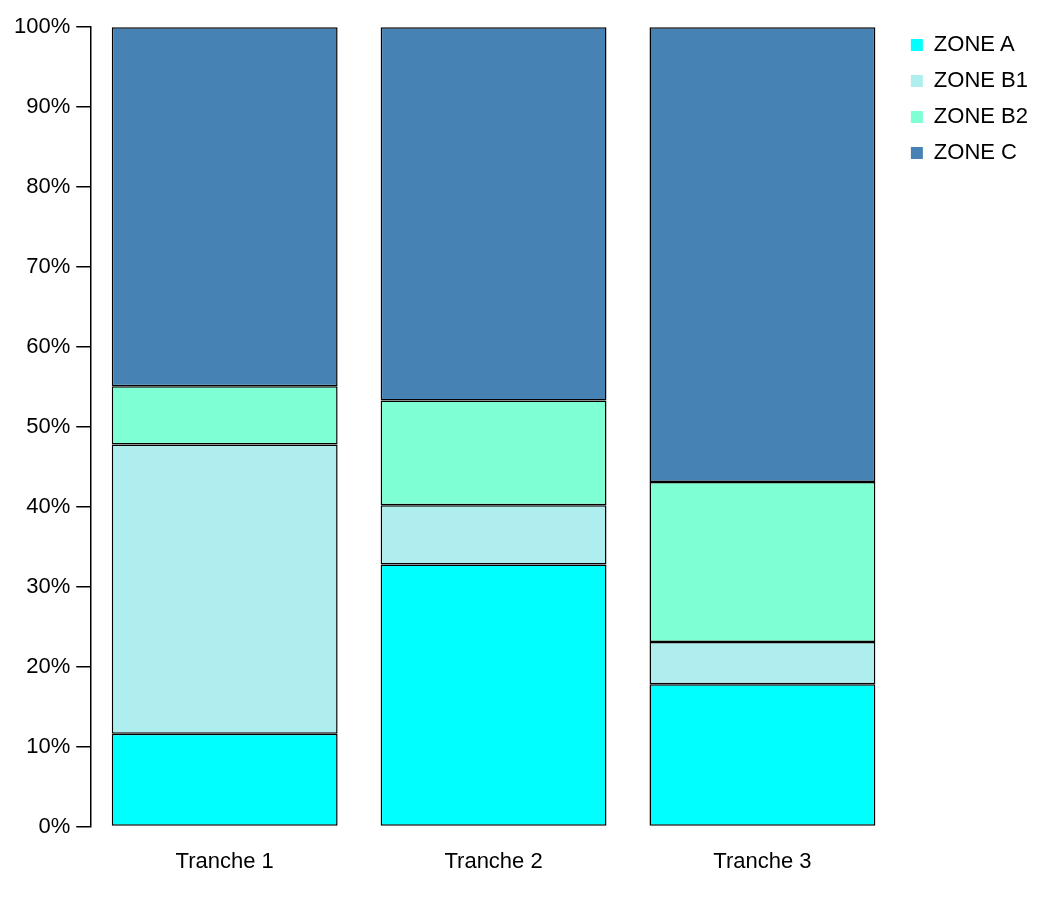 Image resolution: width=1048 pixels, height=905 pixels. Describe the element at coordinates (48, 665) in the screenshot. I see `y-tick-label: 20%` at that location.